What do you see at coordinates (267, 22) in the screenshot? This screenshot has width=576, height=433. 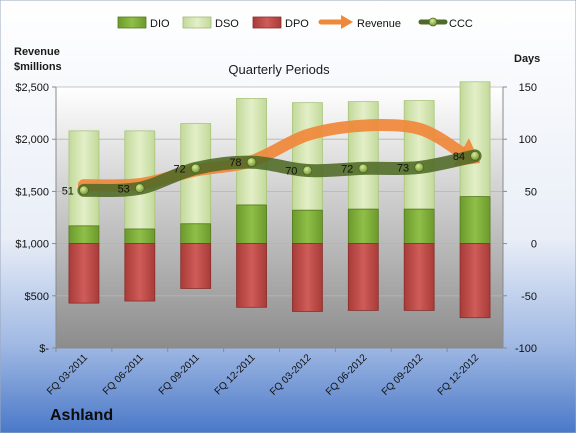 I see `legend-swatch-dpo` at bounding box center [267, 22].